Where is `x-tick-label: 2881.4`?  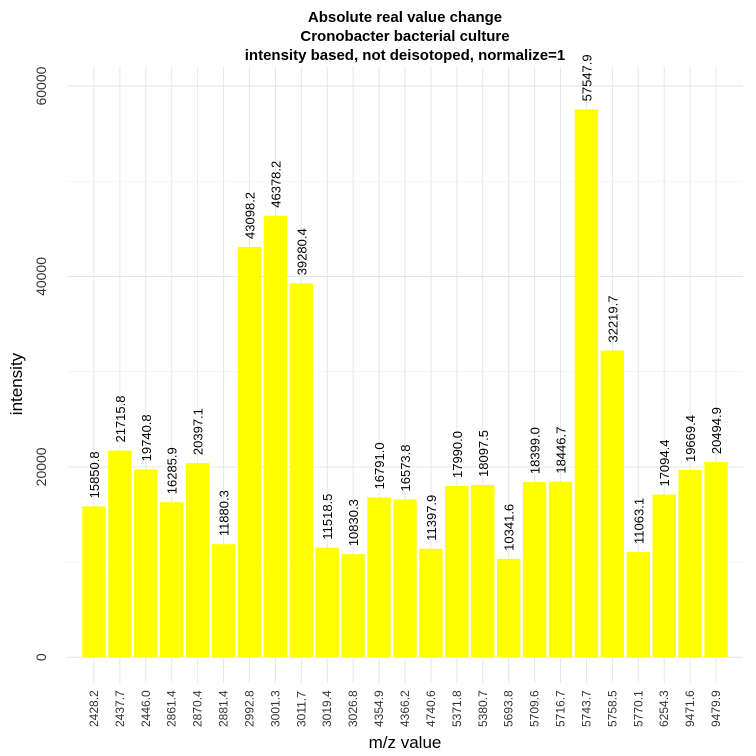
x-tick-label: 2881.4 is located at coordinates (224, 708).